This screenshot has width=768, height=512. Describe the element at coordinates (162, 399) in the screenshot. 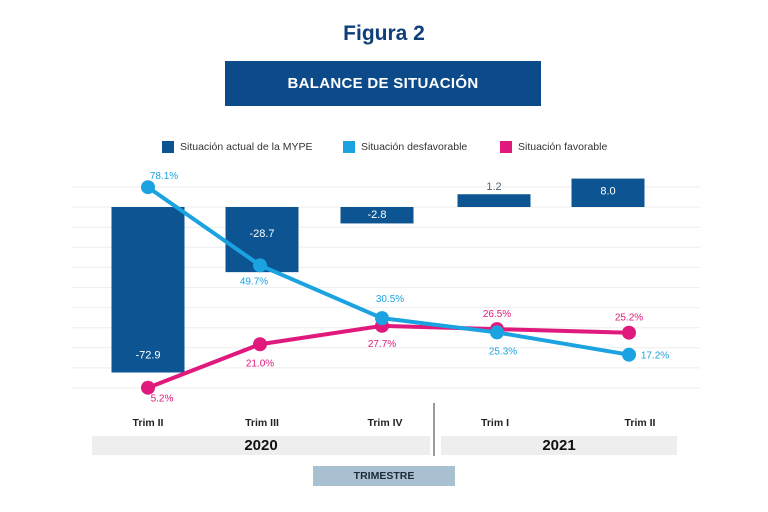

I see `line-data-label: 5.2%` at that location.